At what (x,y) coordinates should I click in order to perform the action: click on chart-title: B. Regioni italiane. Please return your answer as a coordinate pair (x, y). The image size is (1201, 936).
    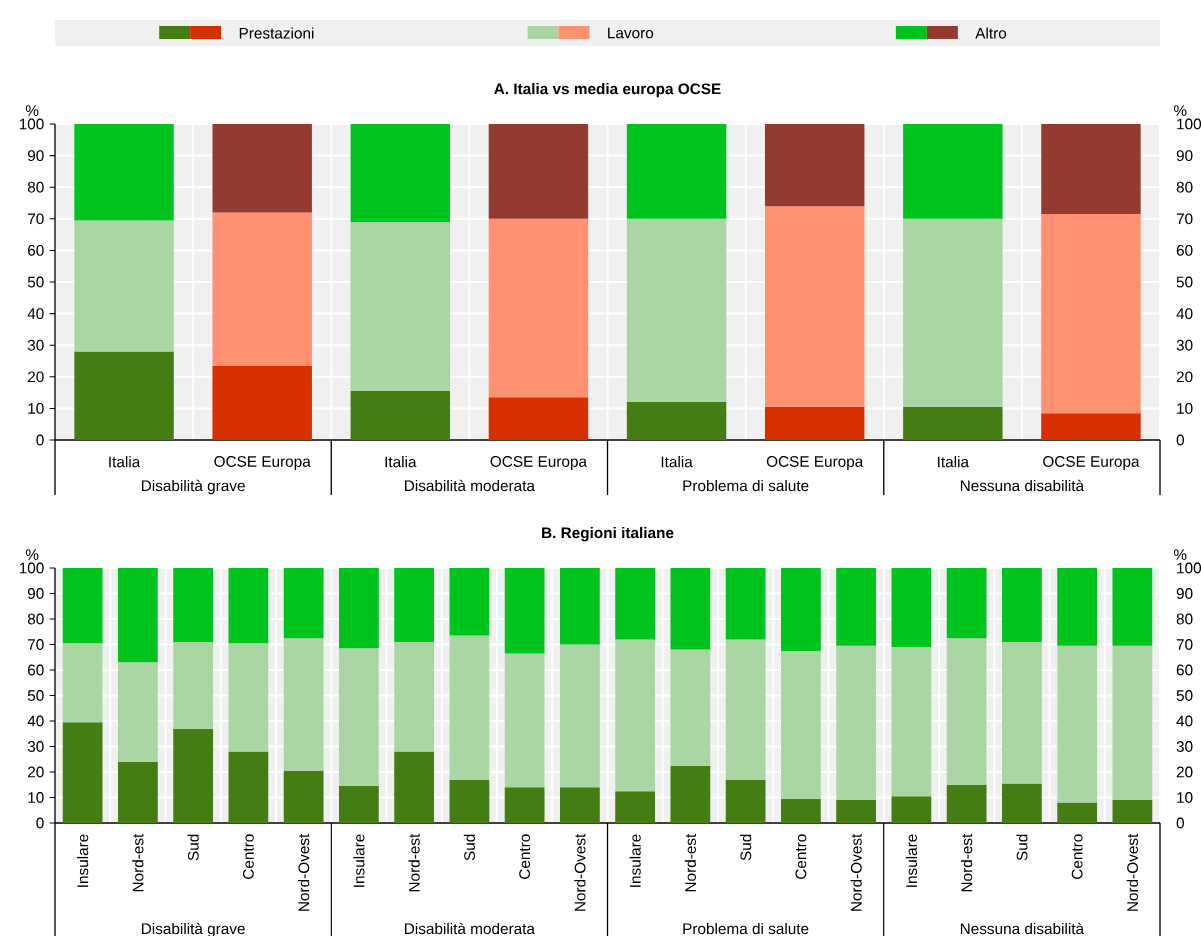
    Looking at the image, I should click on (608, 534).